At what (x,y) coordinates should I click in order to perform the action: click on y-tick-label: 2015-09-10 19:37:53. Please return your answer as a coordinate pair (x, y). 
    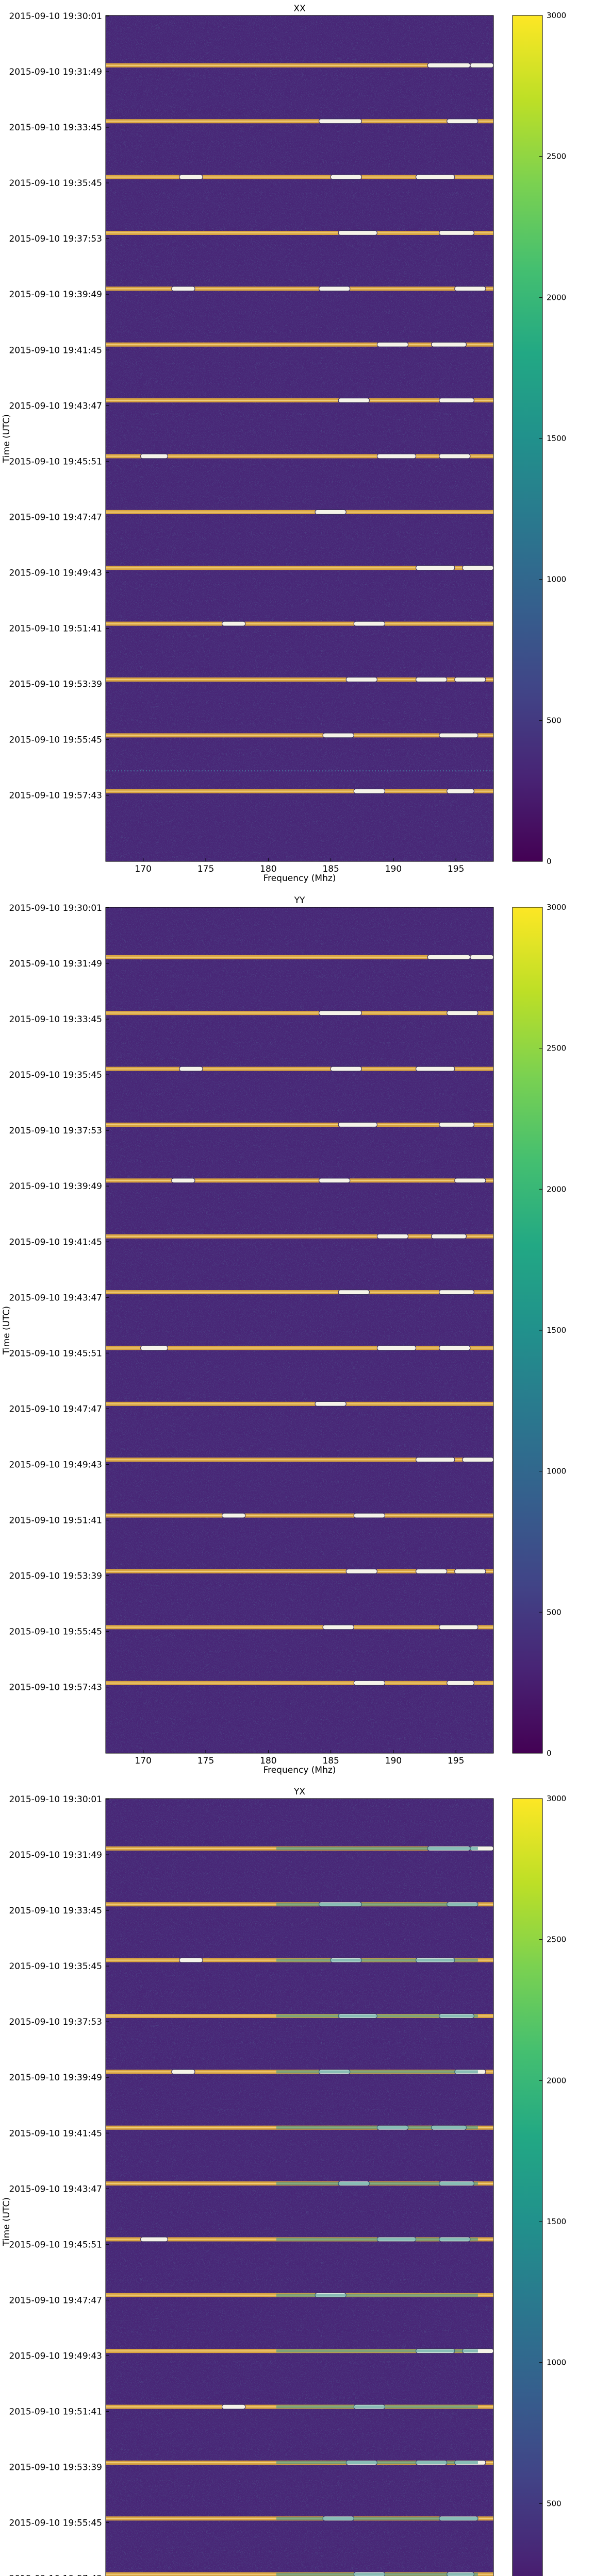
    Looking at the image, I should click on (55, 2022).